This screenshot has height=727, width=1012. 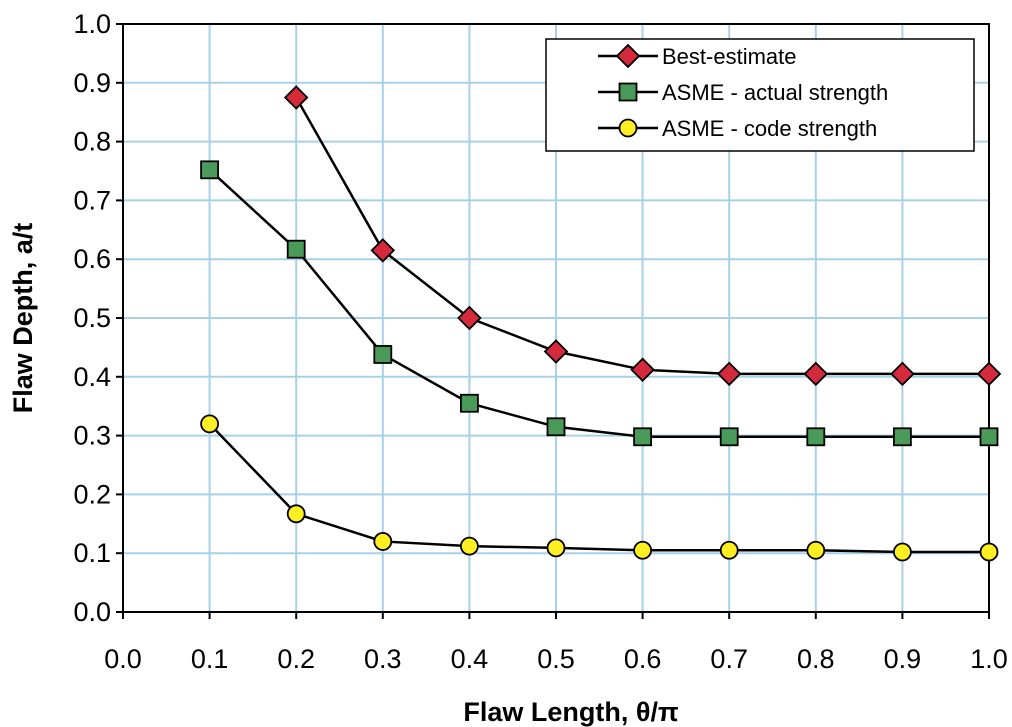 I want to click on x-tick-label: 0.8, so click(x=816, y=659).